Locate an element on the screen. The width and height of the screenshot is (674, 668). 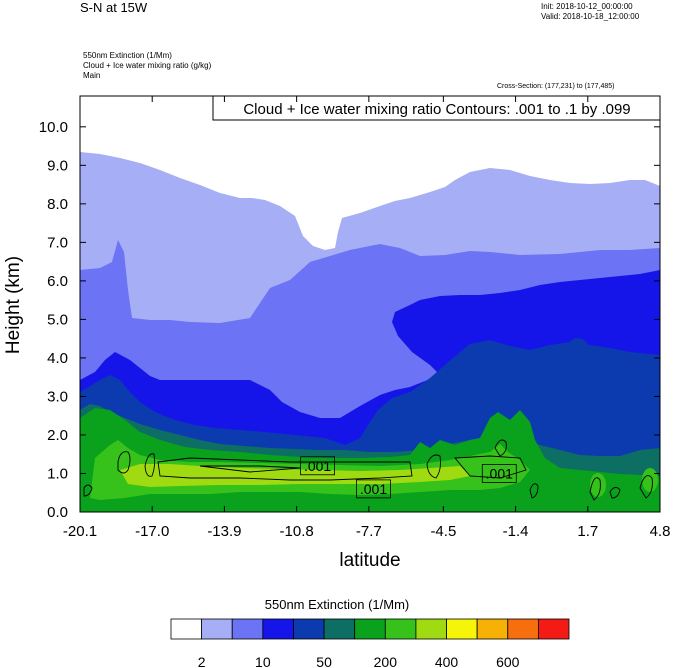
x-tick-label: -17.0 is located at coordinates (152, 531).